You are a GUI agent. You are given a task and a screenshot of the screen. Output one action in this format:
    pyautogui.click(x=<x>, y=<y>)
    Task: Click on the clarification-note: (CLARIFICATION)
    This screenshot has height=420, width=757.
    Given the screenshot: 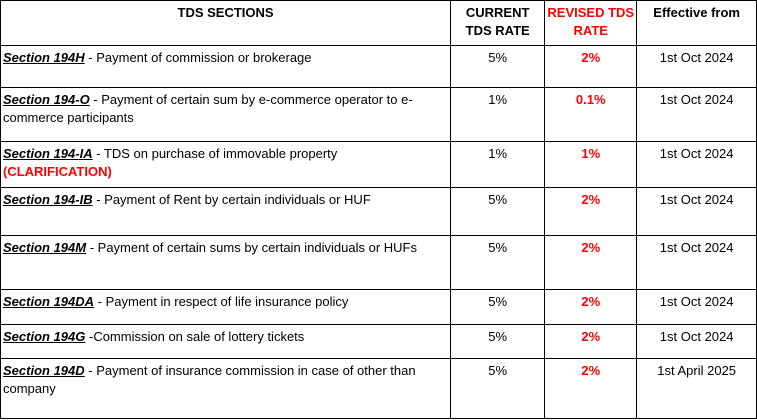 What is the action you would take?
    pyautogui.click(x=57, y=171)
    